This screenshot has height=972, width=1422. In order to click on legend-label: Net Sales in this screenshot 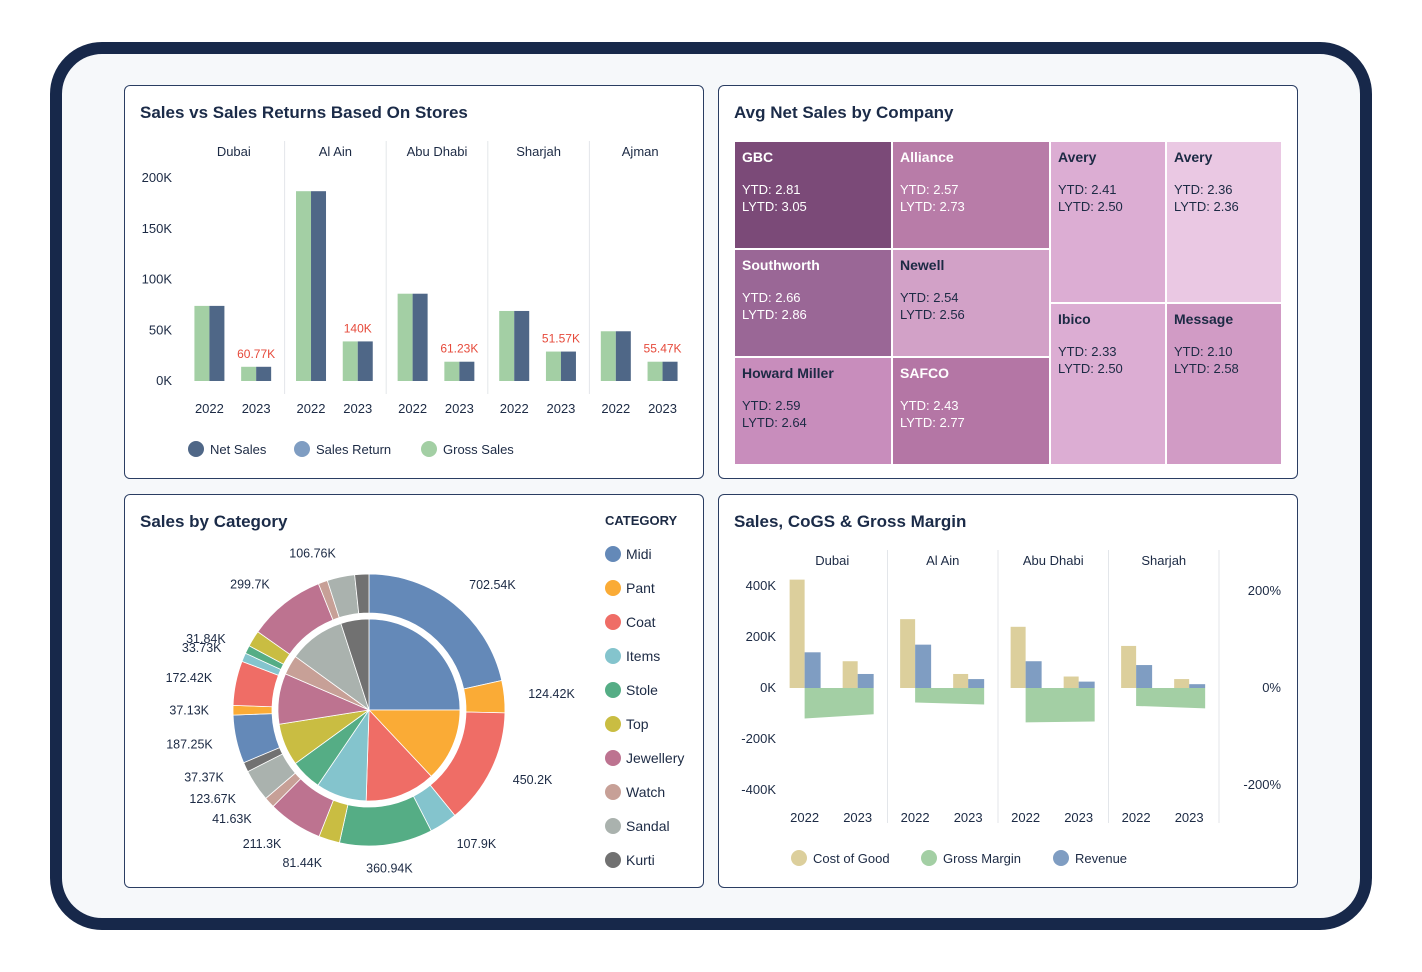, I will do `click(238, 449)`.